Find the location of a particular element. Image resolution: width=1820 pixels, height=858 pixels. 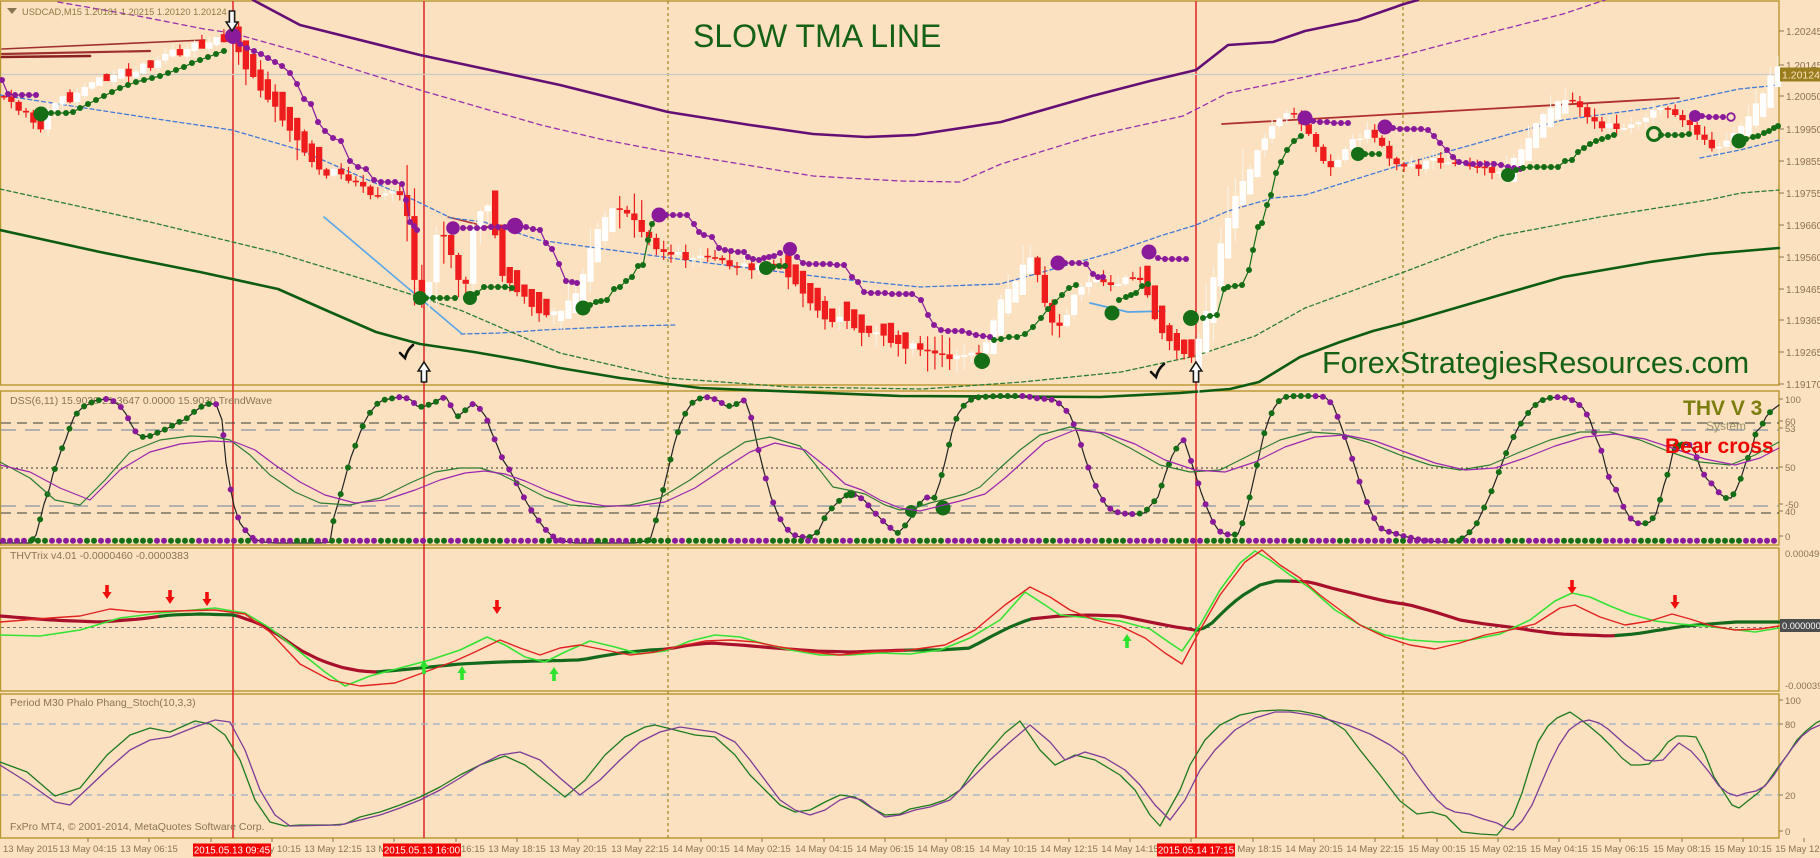

svg-text: 15 May 12:15 is located at coordinates (1797, 849).